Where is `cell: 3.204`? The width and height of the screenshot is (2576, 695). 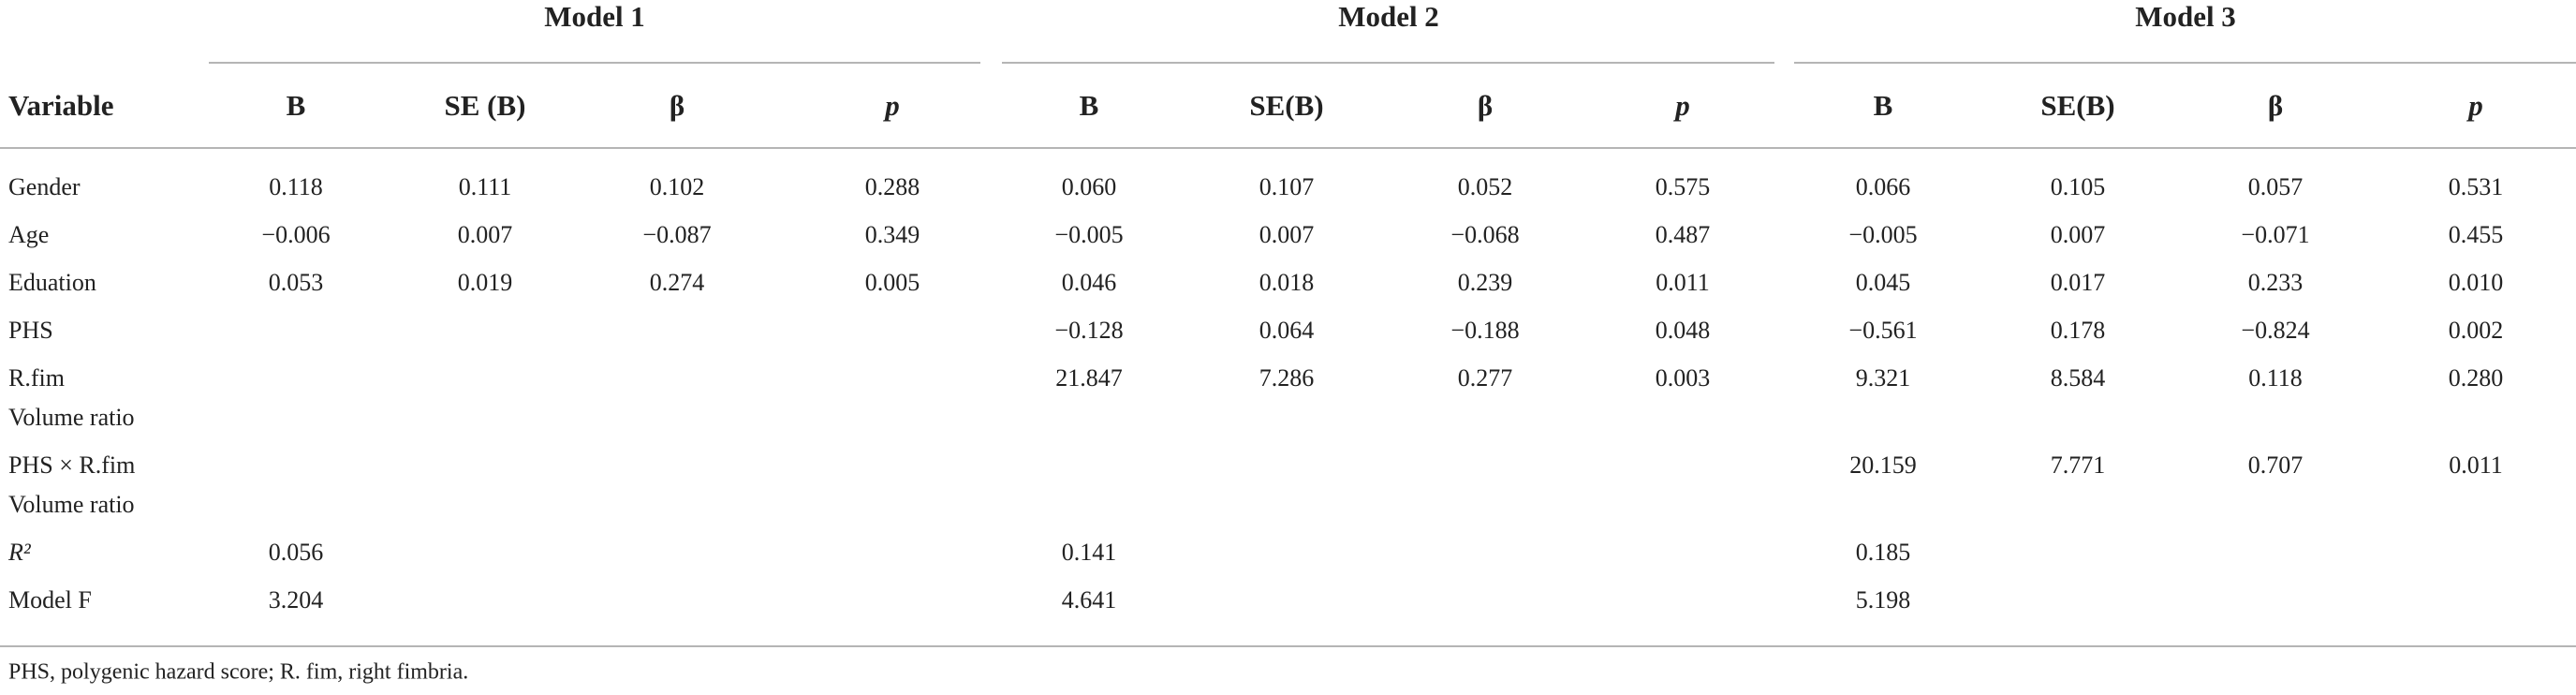
cell: 3.204 is located at coordinates (296, 600).